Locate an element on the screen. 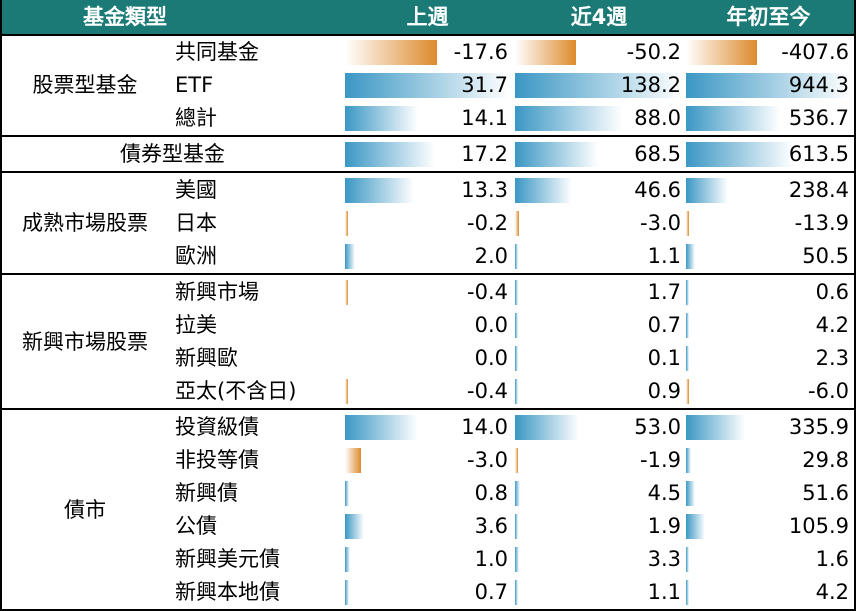 The height and width of the screenshot is (611, 856). value-label: 105.9 is located at coordinates (818, 526).